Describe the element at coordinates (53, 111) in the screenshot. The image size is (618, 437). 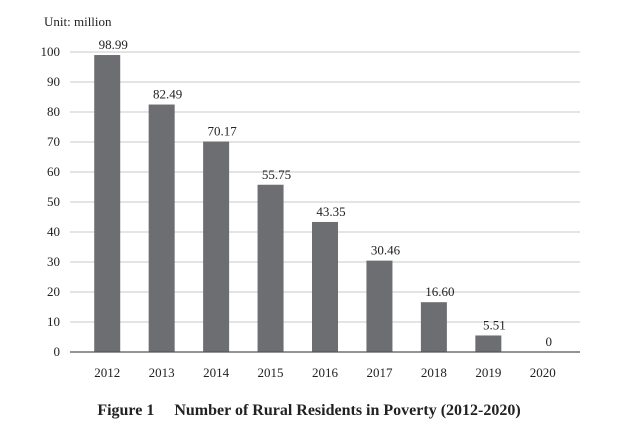
I see `y-tick-label: 80` at that location.